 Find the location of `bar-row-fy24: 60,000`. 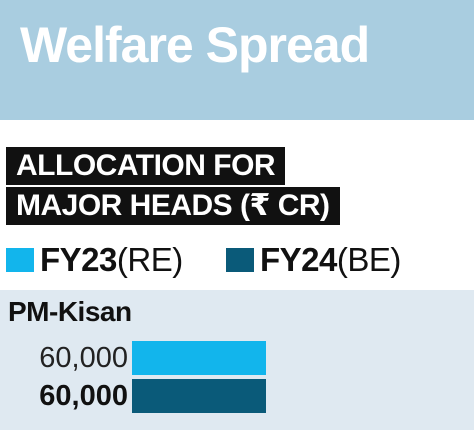

bar-row-fy24: 60,000 is located at coordinates (237, 396).